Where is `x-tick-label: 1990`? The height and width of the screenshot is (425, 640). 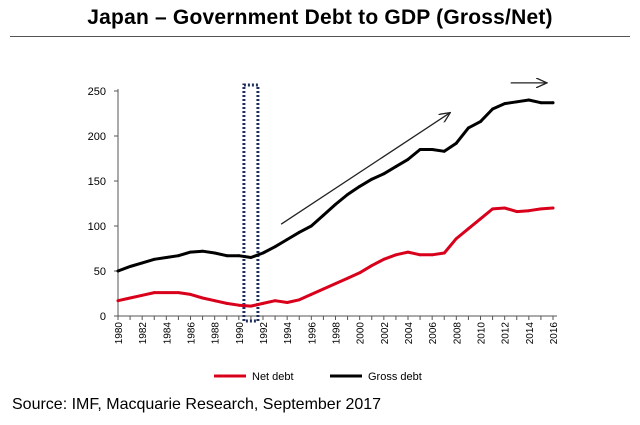 x-tick-label: 1990 is located at coordinates (240, 333).